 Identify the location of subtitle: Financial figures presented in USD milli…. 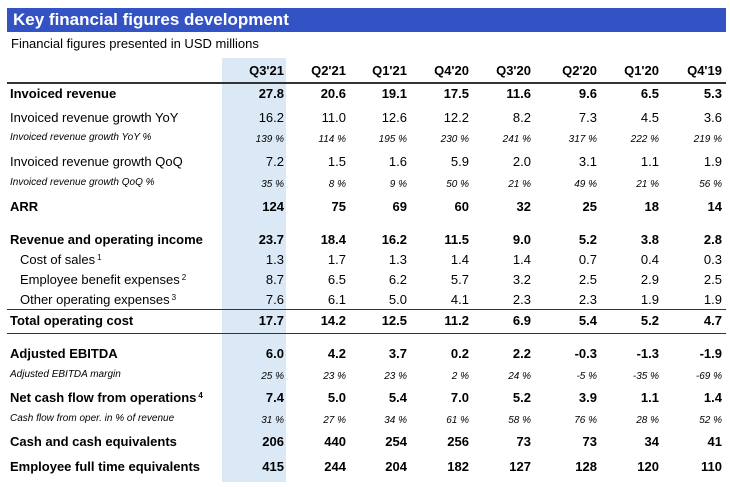
(135, 43).